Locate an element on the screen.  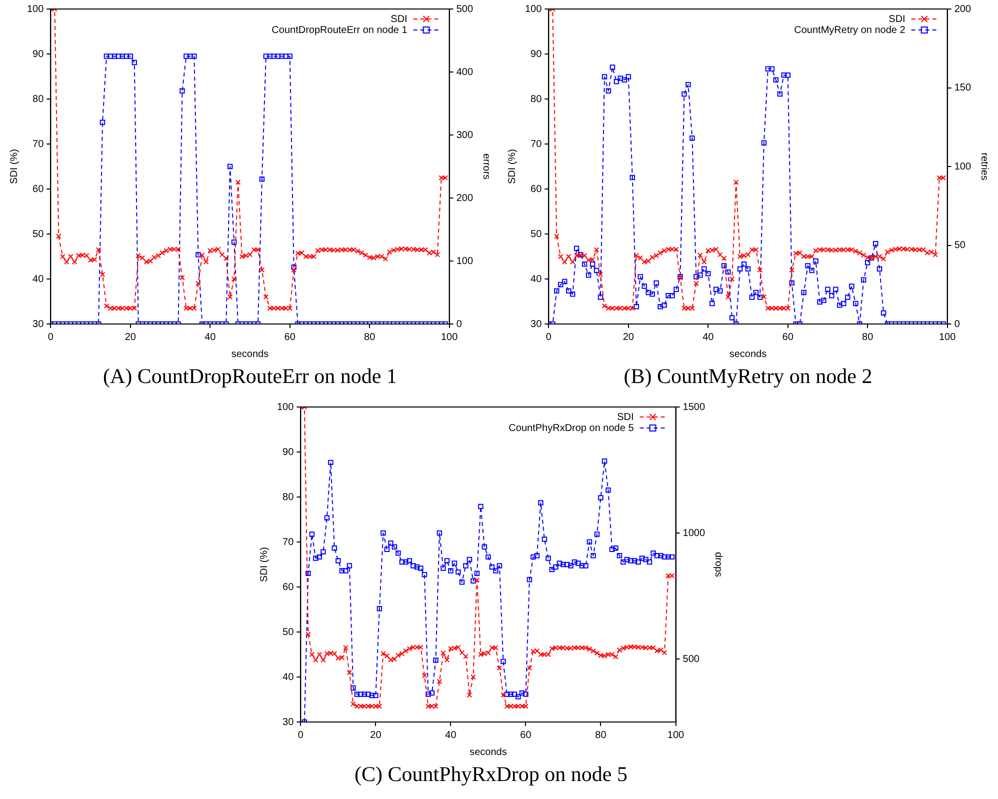
y2-tick-label: 1000 is located at coordinates (694, 533).